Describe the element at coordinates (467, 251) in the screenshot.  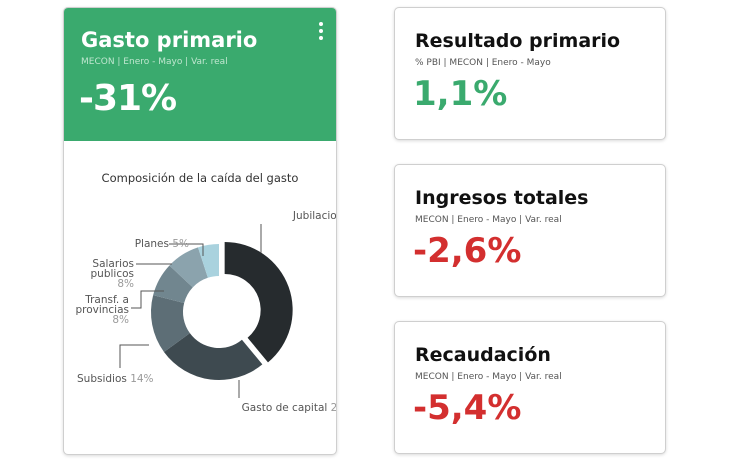
I see `card-value: -2,6%` at that location.